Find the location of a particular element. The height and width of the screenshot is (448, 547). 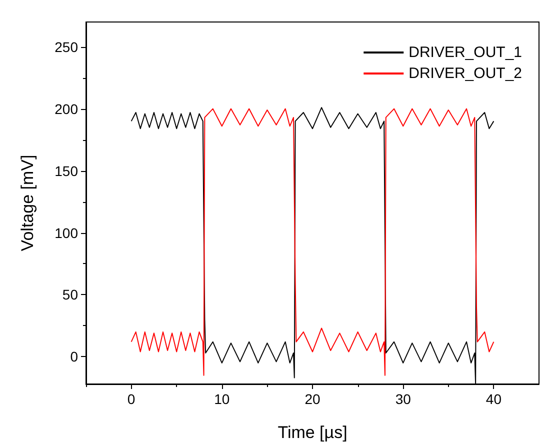

x-tick-label: 0 is located at coordinates (131, 399).